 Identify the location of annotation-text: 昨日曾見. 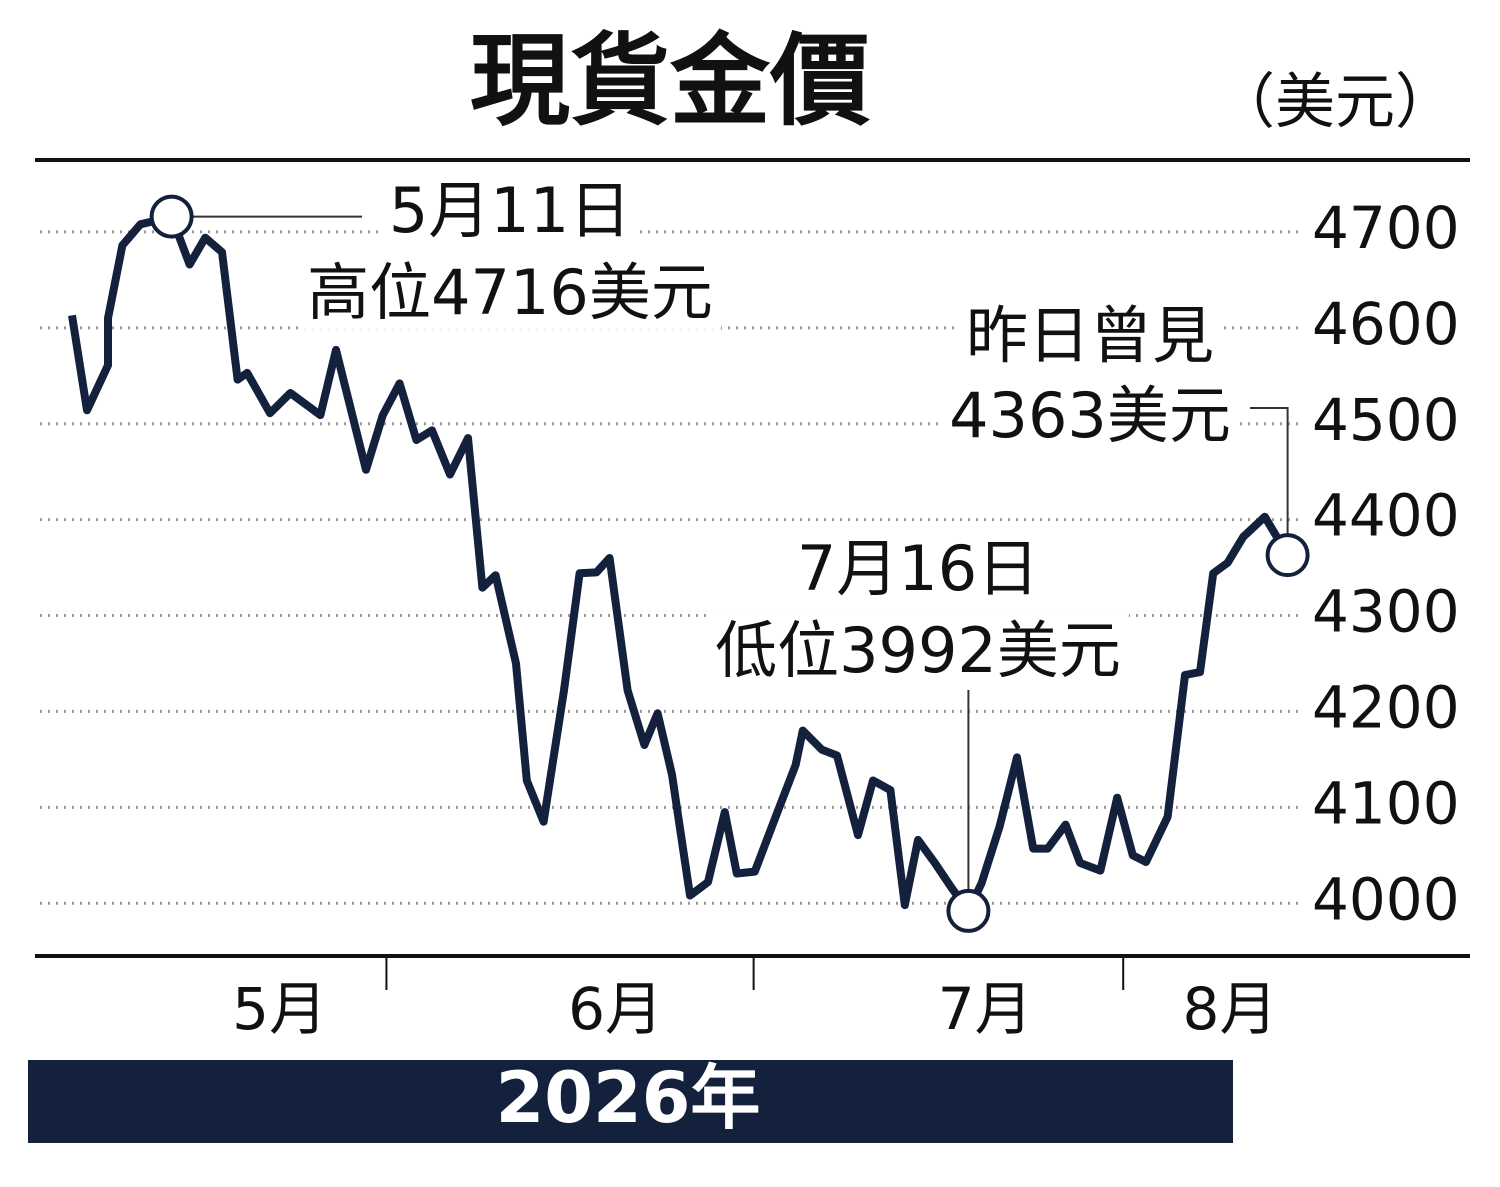
(1090, 335).